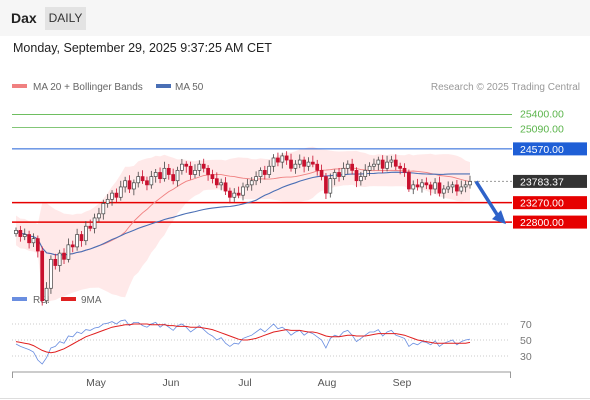  What do you see at coordinates (24, 18) in the screenshot?
I see `instrument-title: Dax` at bounding box center [24, 18].